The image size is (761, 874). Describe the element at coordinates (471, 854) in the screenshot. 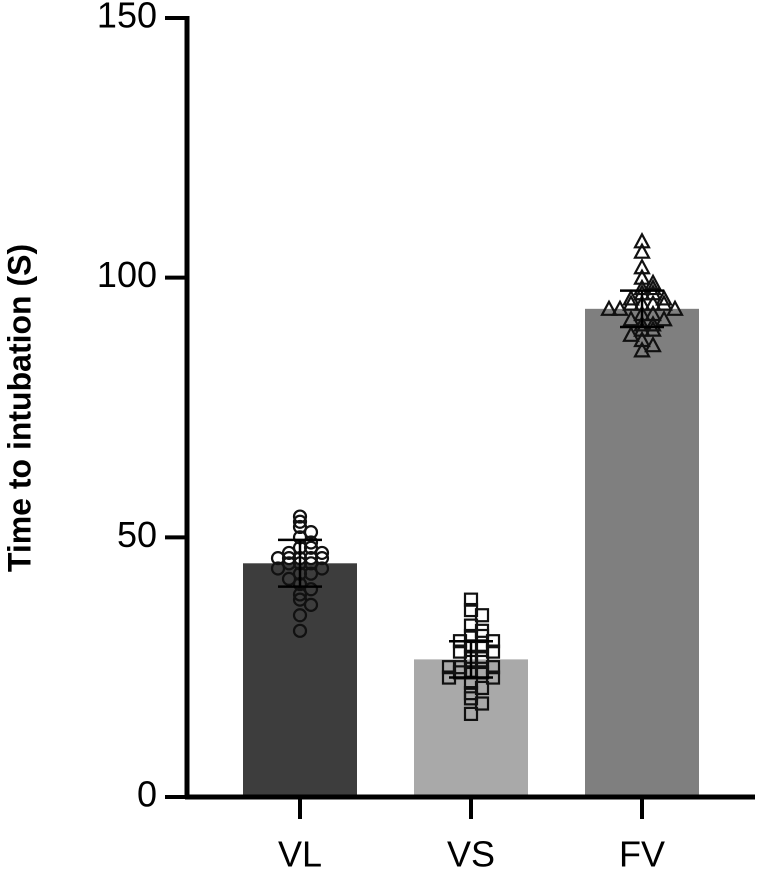

I see `x-tick-label: VS` at that location.